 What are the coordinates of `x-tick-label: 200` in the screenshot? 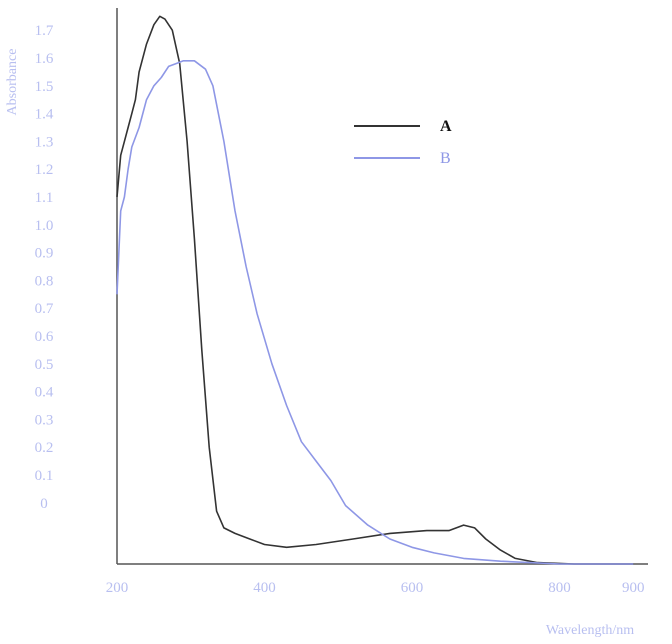 It's located at (117, 588).